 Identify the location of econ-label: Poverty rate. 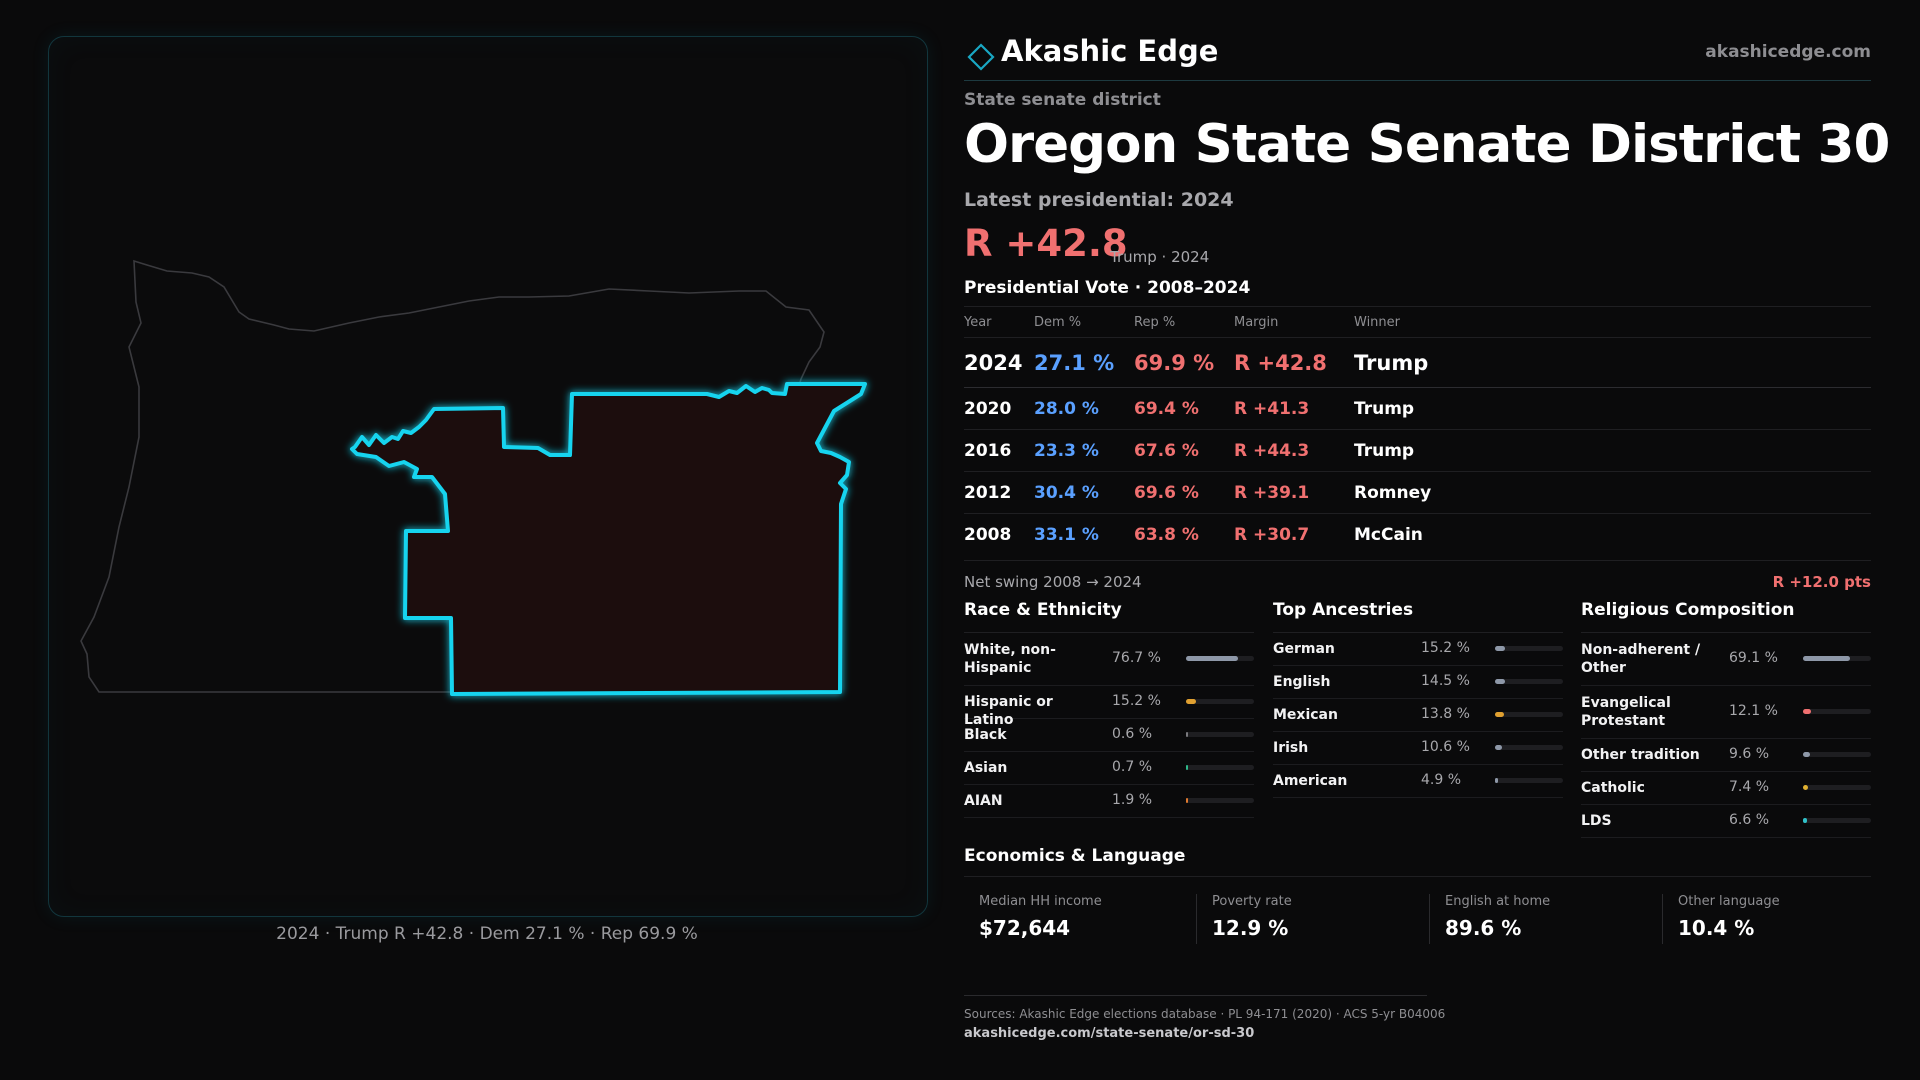
(1252, 901).